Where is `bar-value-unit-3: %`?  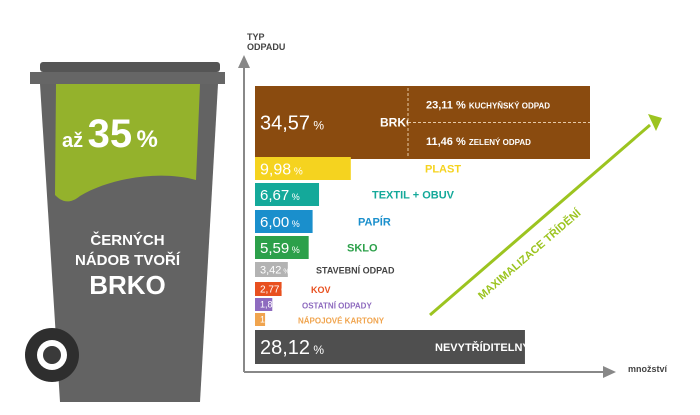
bar-value-unit-3: % is located at coordinates (294, 224).